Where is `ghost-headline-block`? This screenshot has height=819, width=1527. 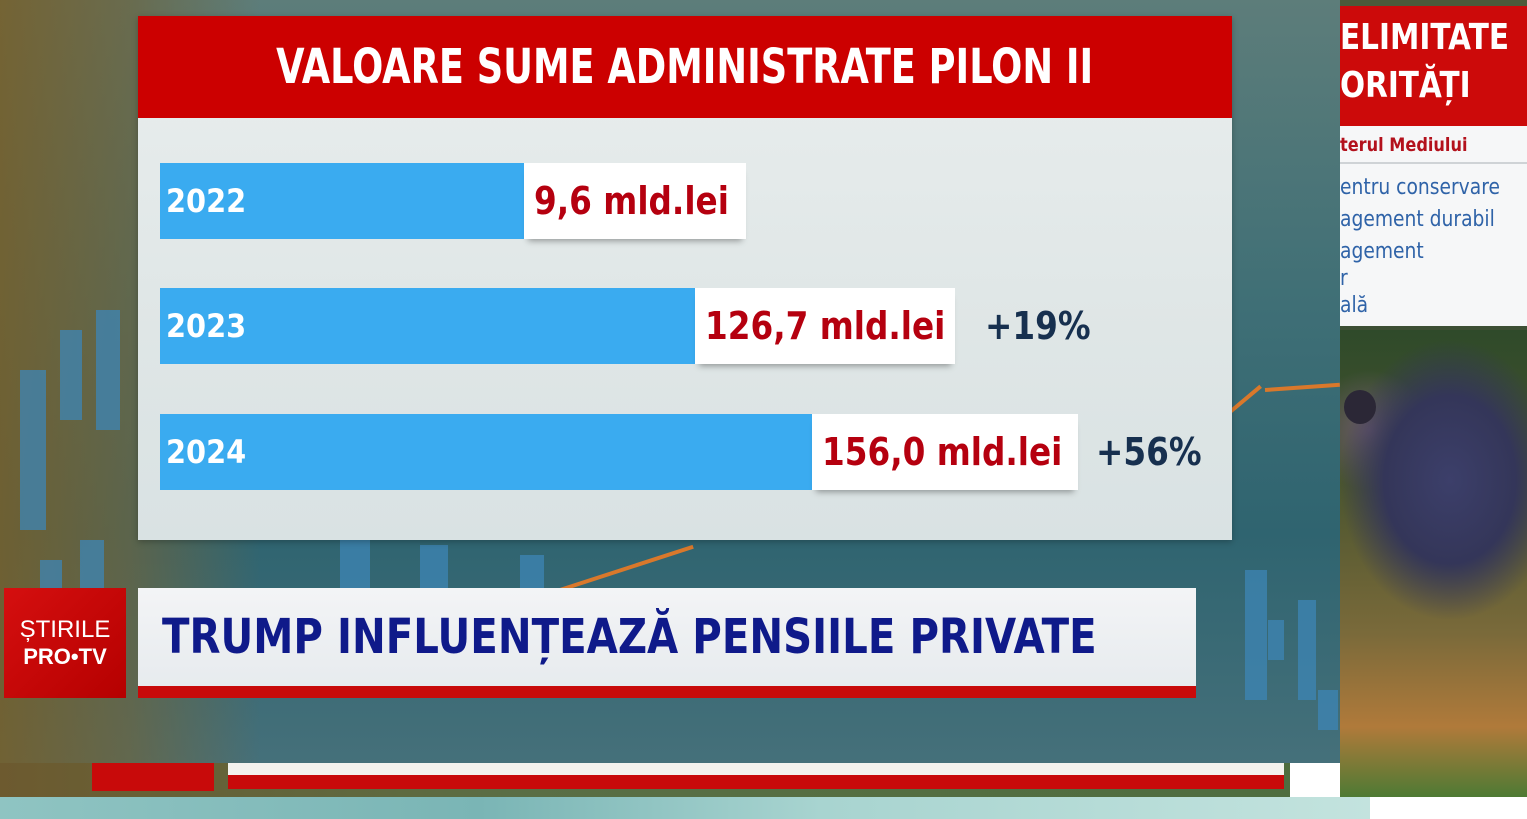
ghost-headline-block is located at coordinates (756, 769).